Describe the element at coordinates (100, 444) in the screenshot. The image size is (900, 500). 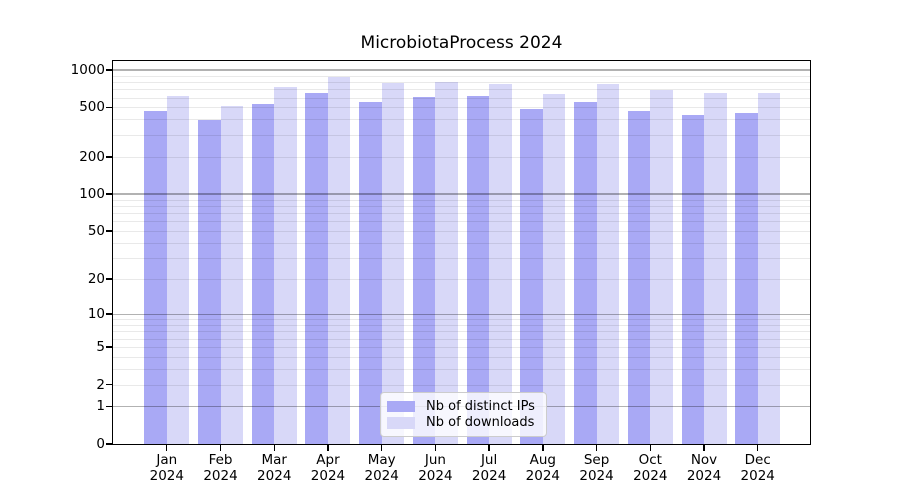
I see `y-tick-label-0: 0` at that location.